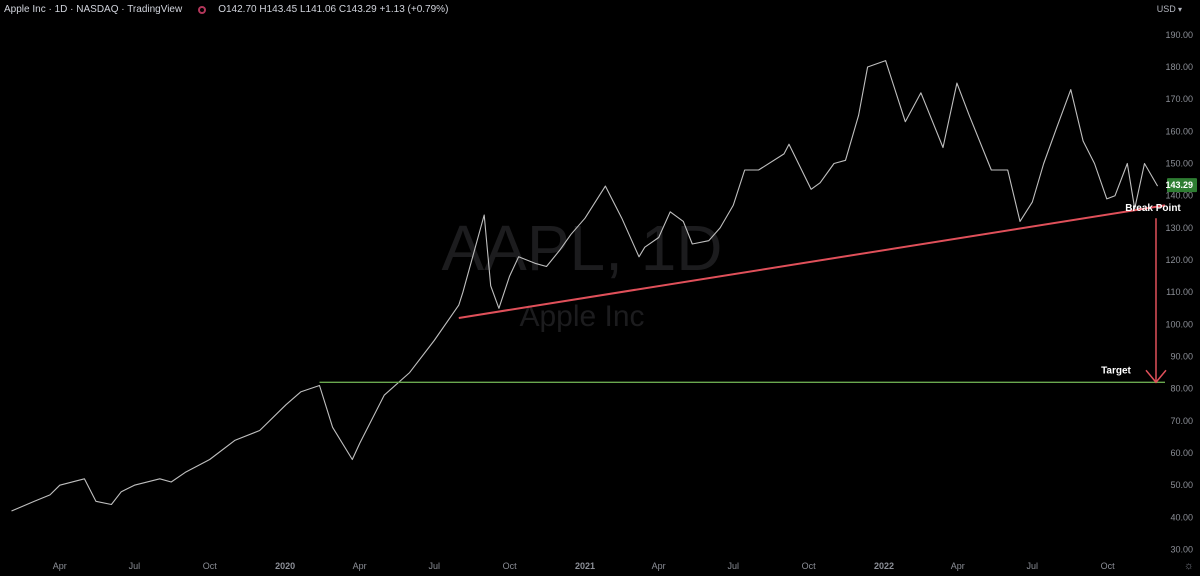 This screenshot has height=576, width=1200. Describe the element at coordinates (812, 261) in the screenshot. I see `support-trendline` at that location.